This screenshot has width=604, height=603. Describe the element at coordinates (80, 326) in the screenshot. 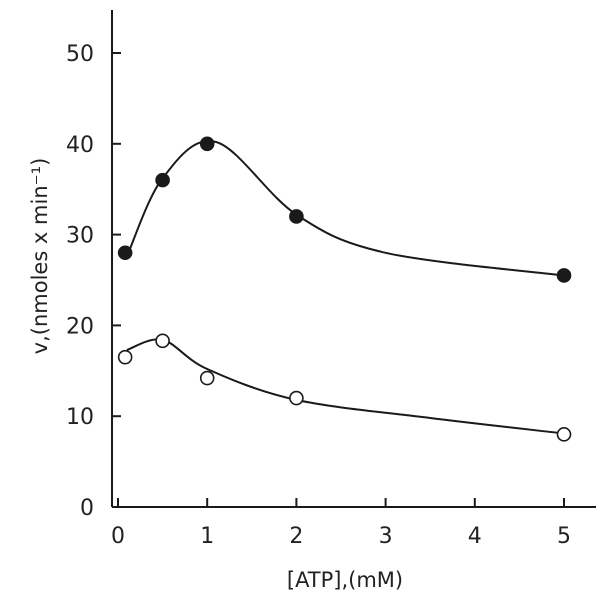

I see `y-tick-label: 20` at that location.